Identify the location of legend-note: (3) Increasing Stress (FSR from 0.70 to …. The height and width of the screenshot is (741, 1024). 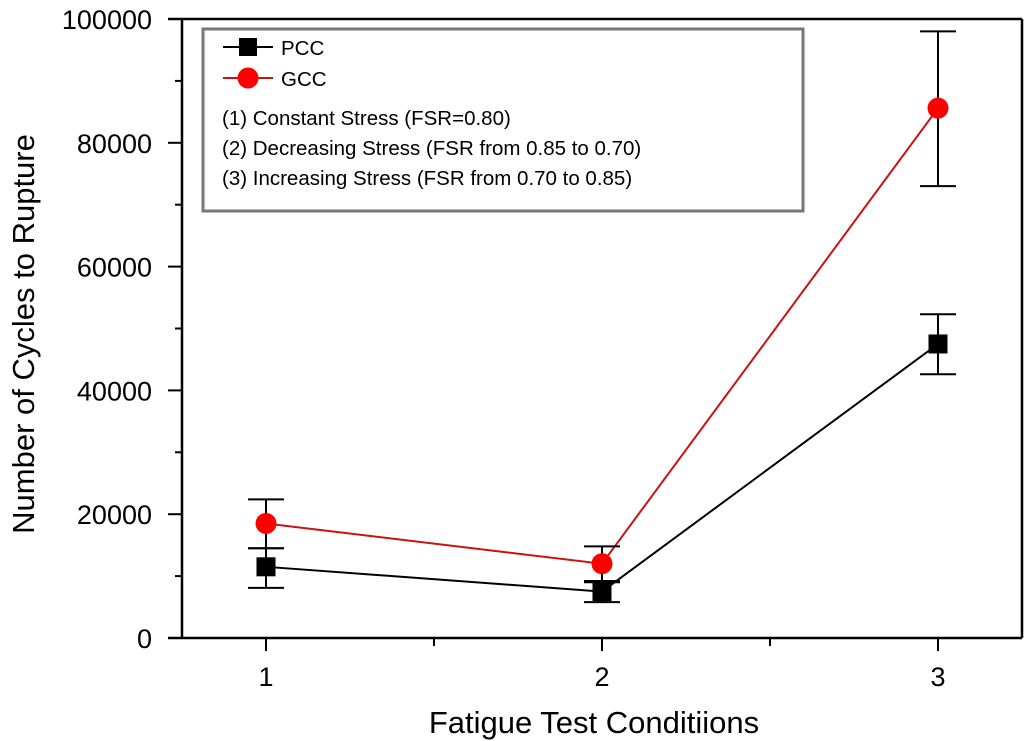
(427, 178).